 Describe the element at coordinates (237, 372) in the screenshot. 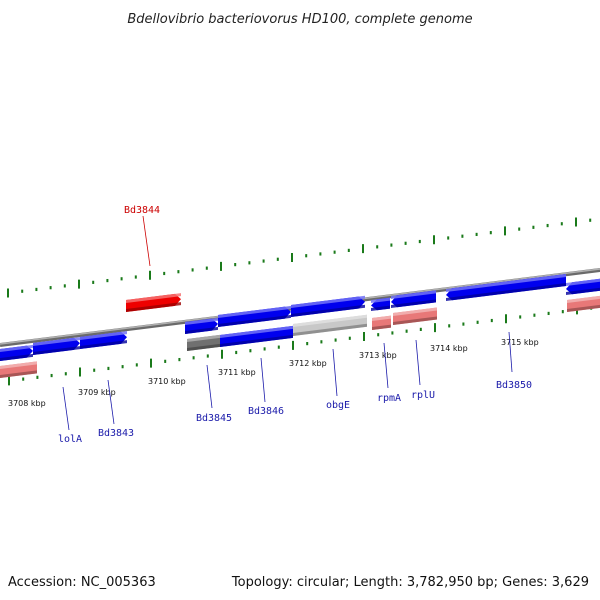

I see `kbp-label: 3711 kbp` at that location.